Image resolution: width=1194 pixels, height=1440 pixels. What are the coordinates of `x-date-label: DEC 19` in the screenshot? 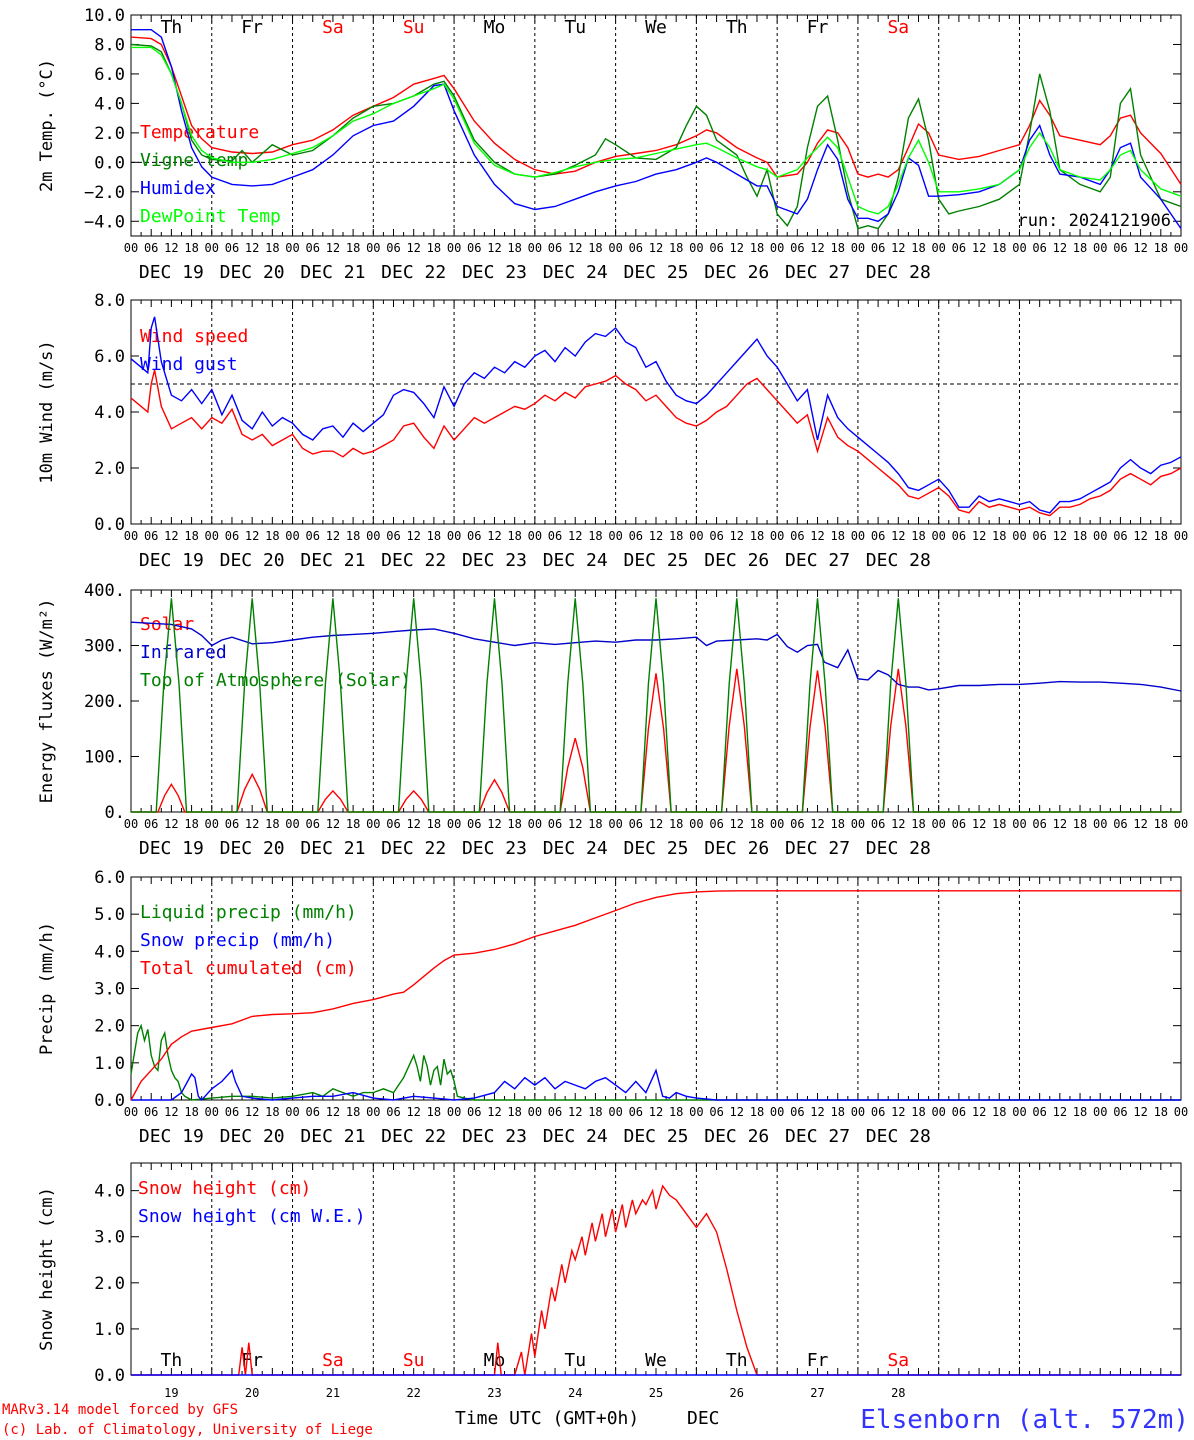 It's located at (171, 560).